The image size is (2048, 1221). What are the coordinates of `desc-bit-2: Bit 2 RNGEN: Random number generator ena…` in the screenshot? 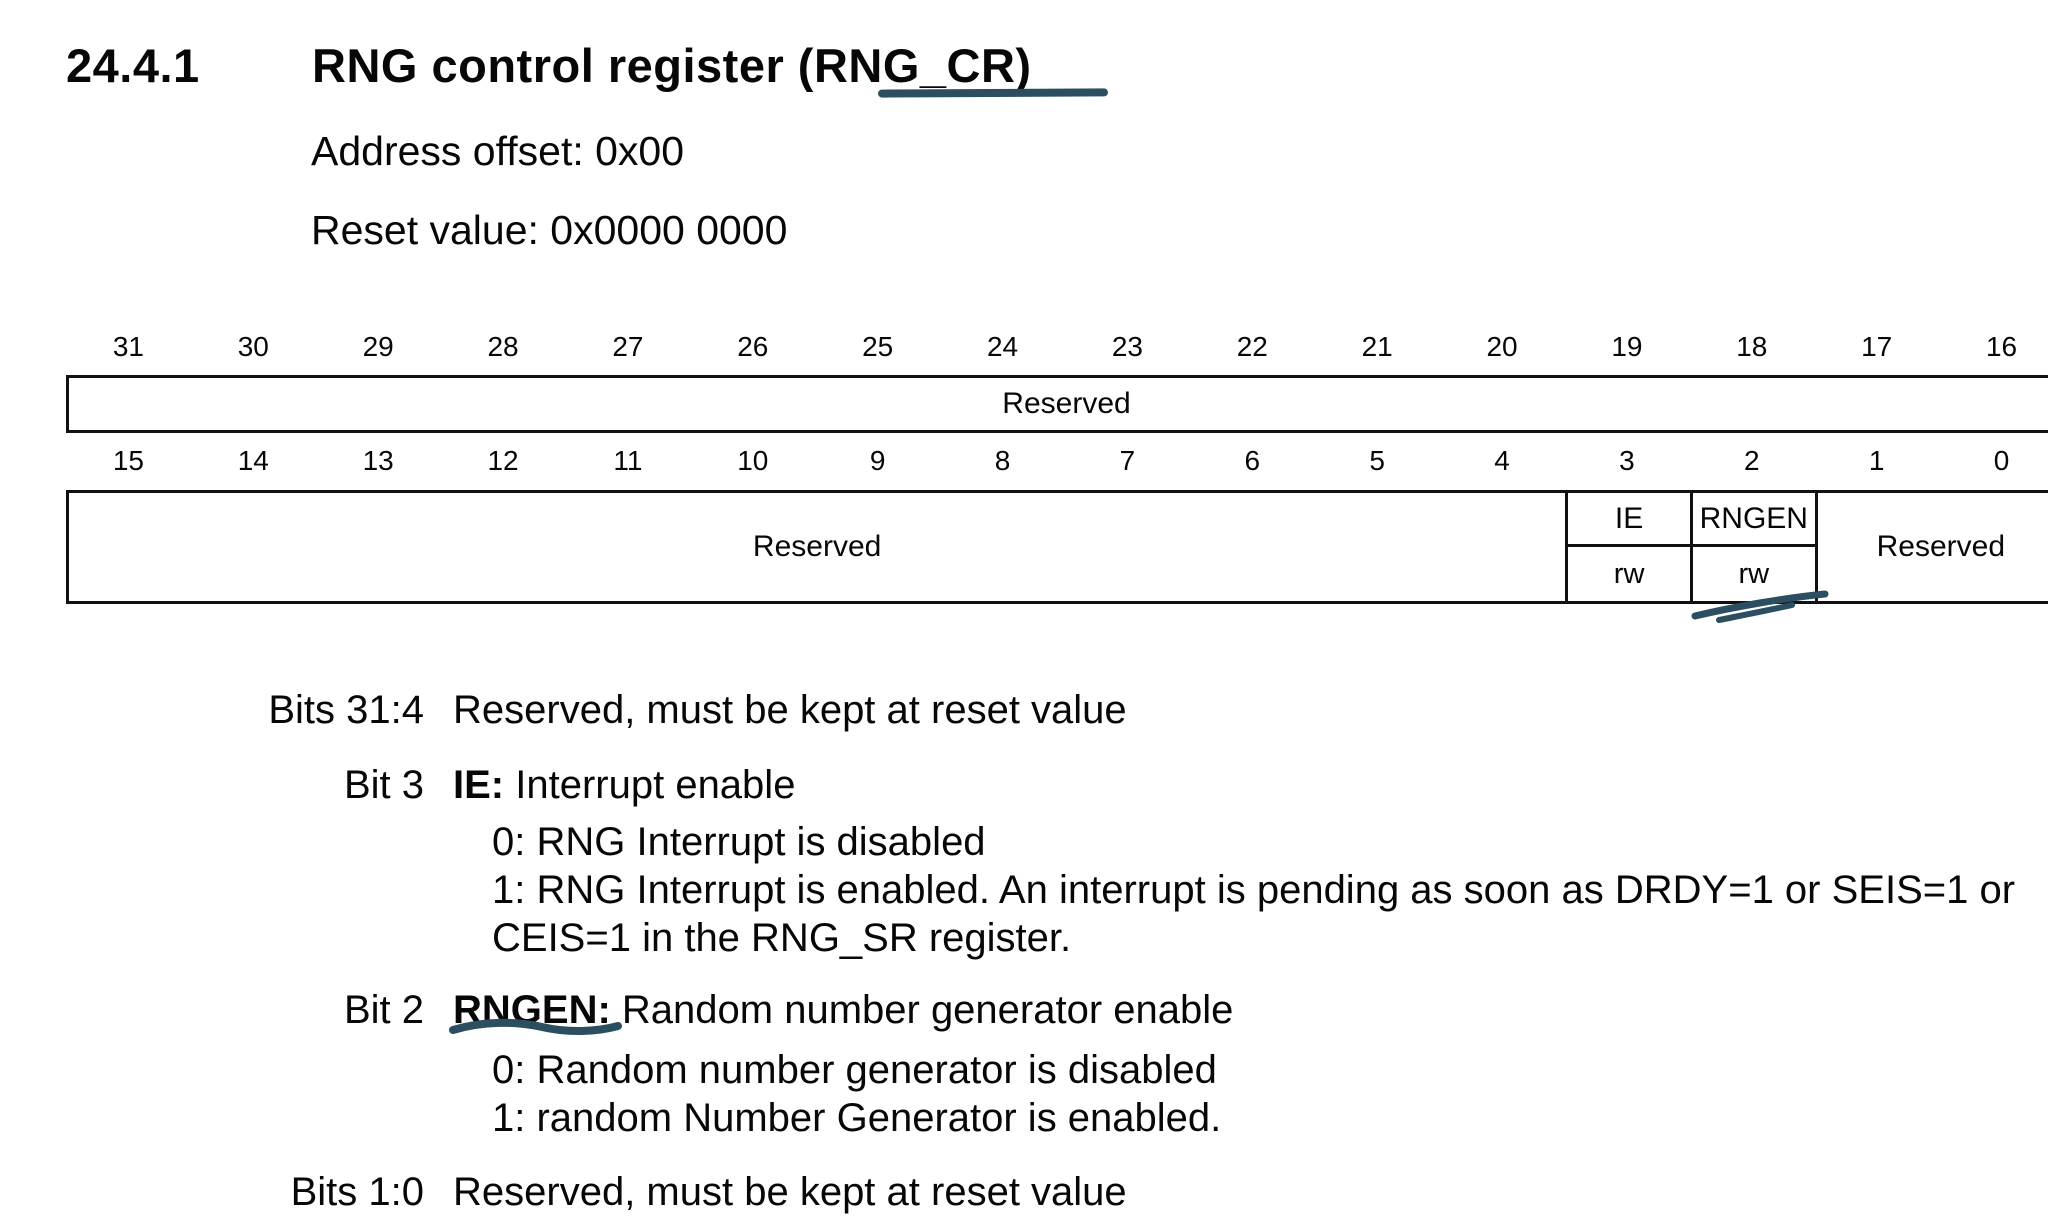 It's located at (1024, 1013).